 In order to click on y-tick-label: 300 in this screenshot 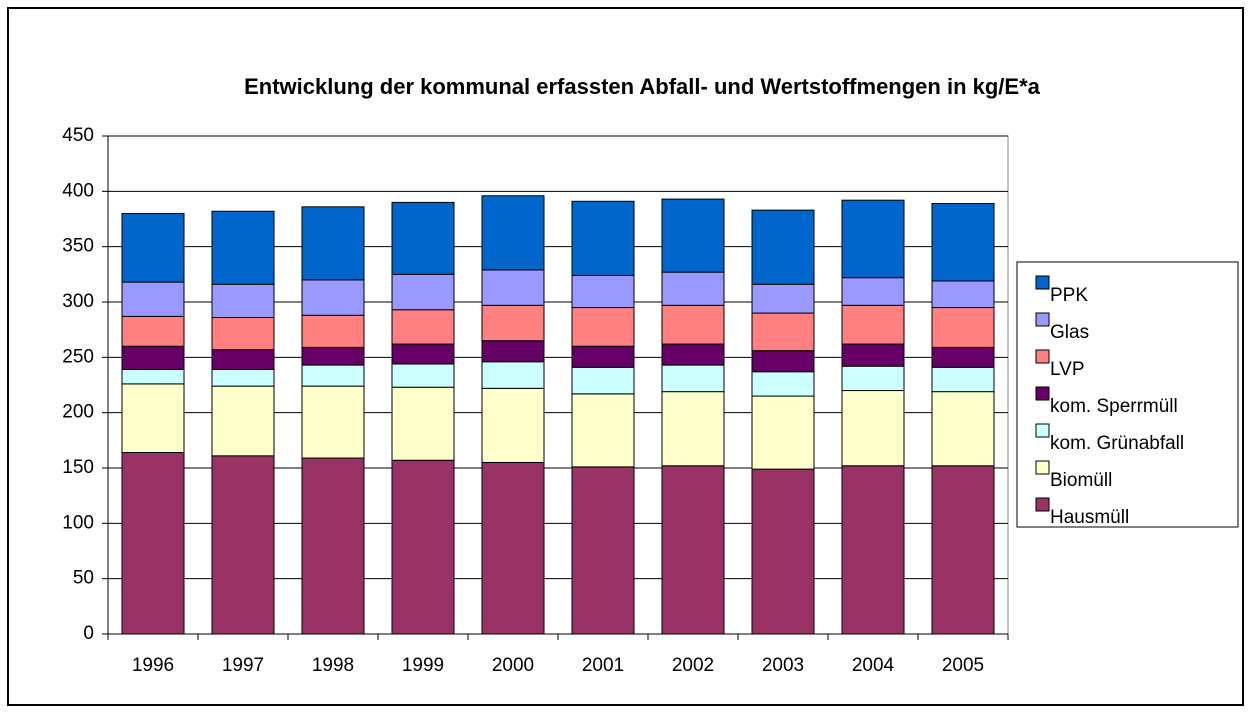, I will do `click(78, 301)`.